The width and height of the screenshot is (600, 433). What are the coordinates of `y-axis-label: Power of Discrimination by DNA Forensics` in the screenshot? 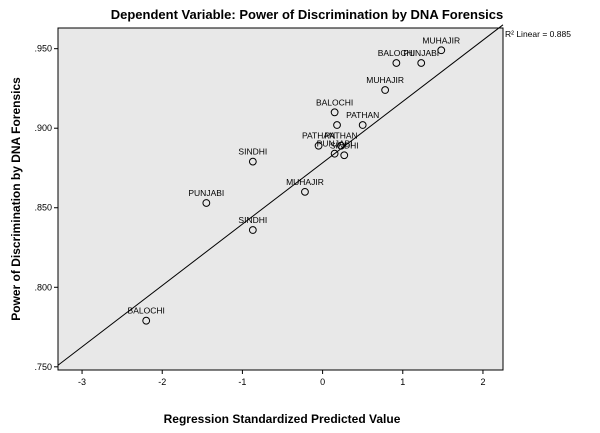 It's located at (16, 199).